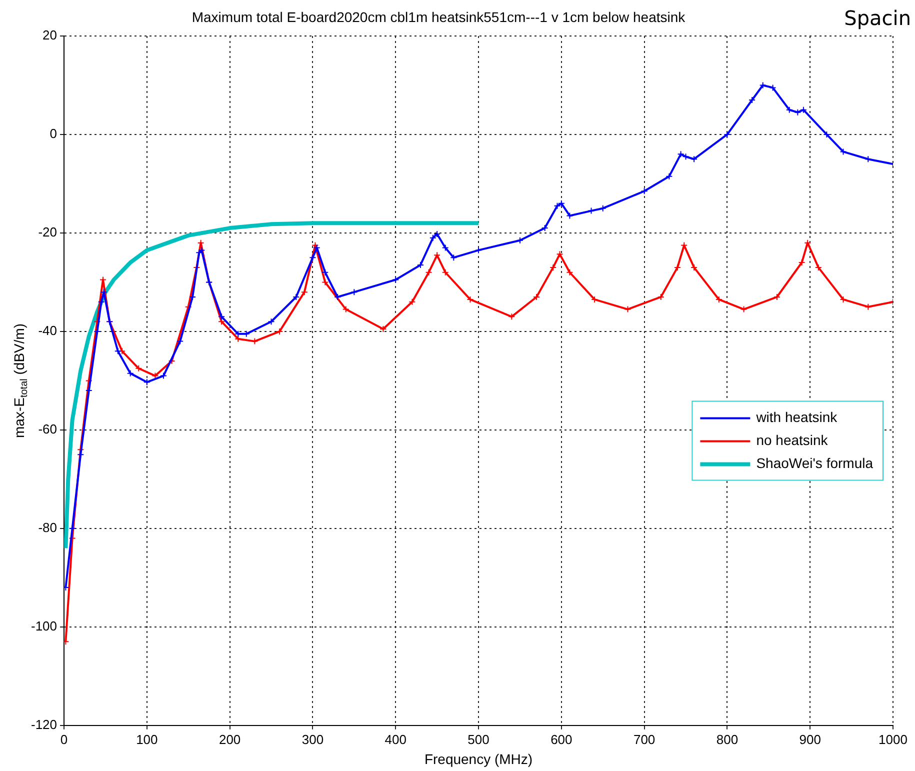  What do you see at coordinates (44, 724) in the screenshot?
I see `y-tick-label: -120` at bounding box center [44, 724].